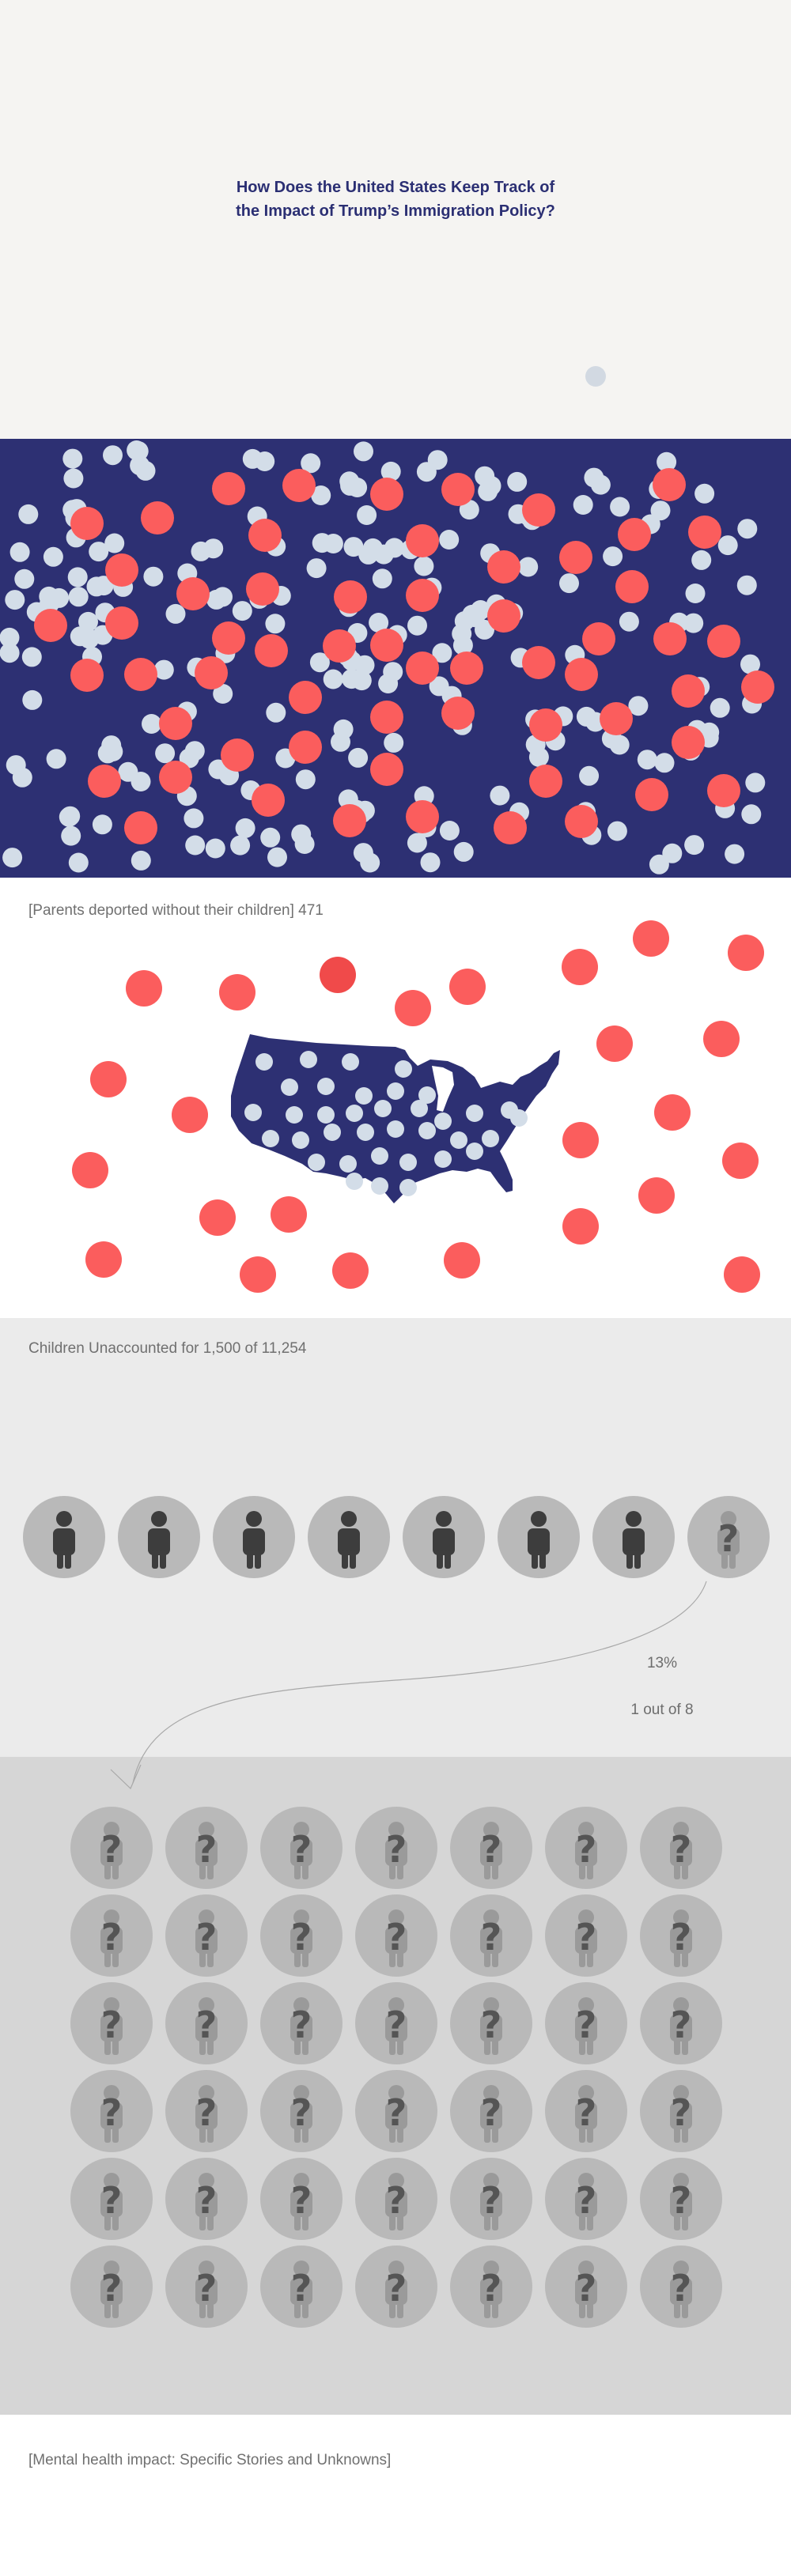 This screenshot has height=2576, width=791. What do you see at coordinates (167, 1348) in the screenshot?
I see `children-caption: Children Unaccounted for 1,500 of 11,254` at bounding box center [167, 1348].